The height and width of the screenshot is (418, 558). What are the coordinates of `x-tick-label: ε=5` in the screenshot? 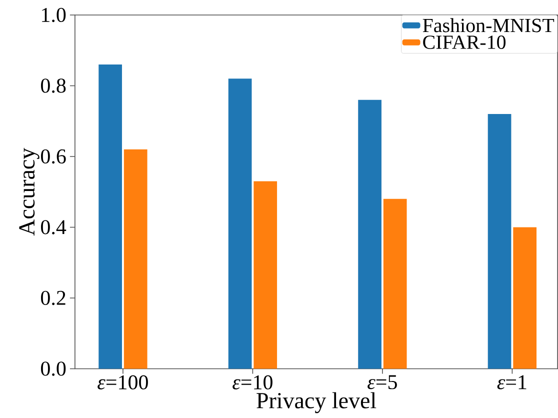 It's located at (382, 382).